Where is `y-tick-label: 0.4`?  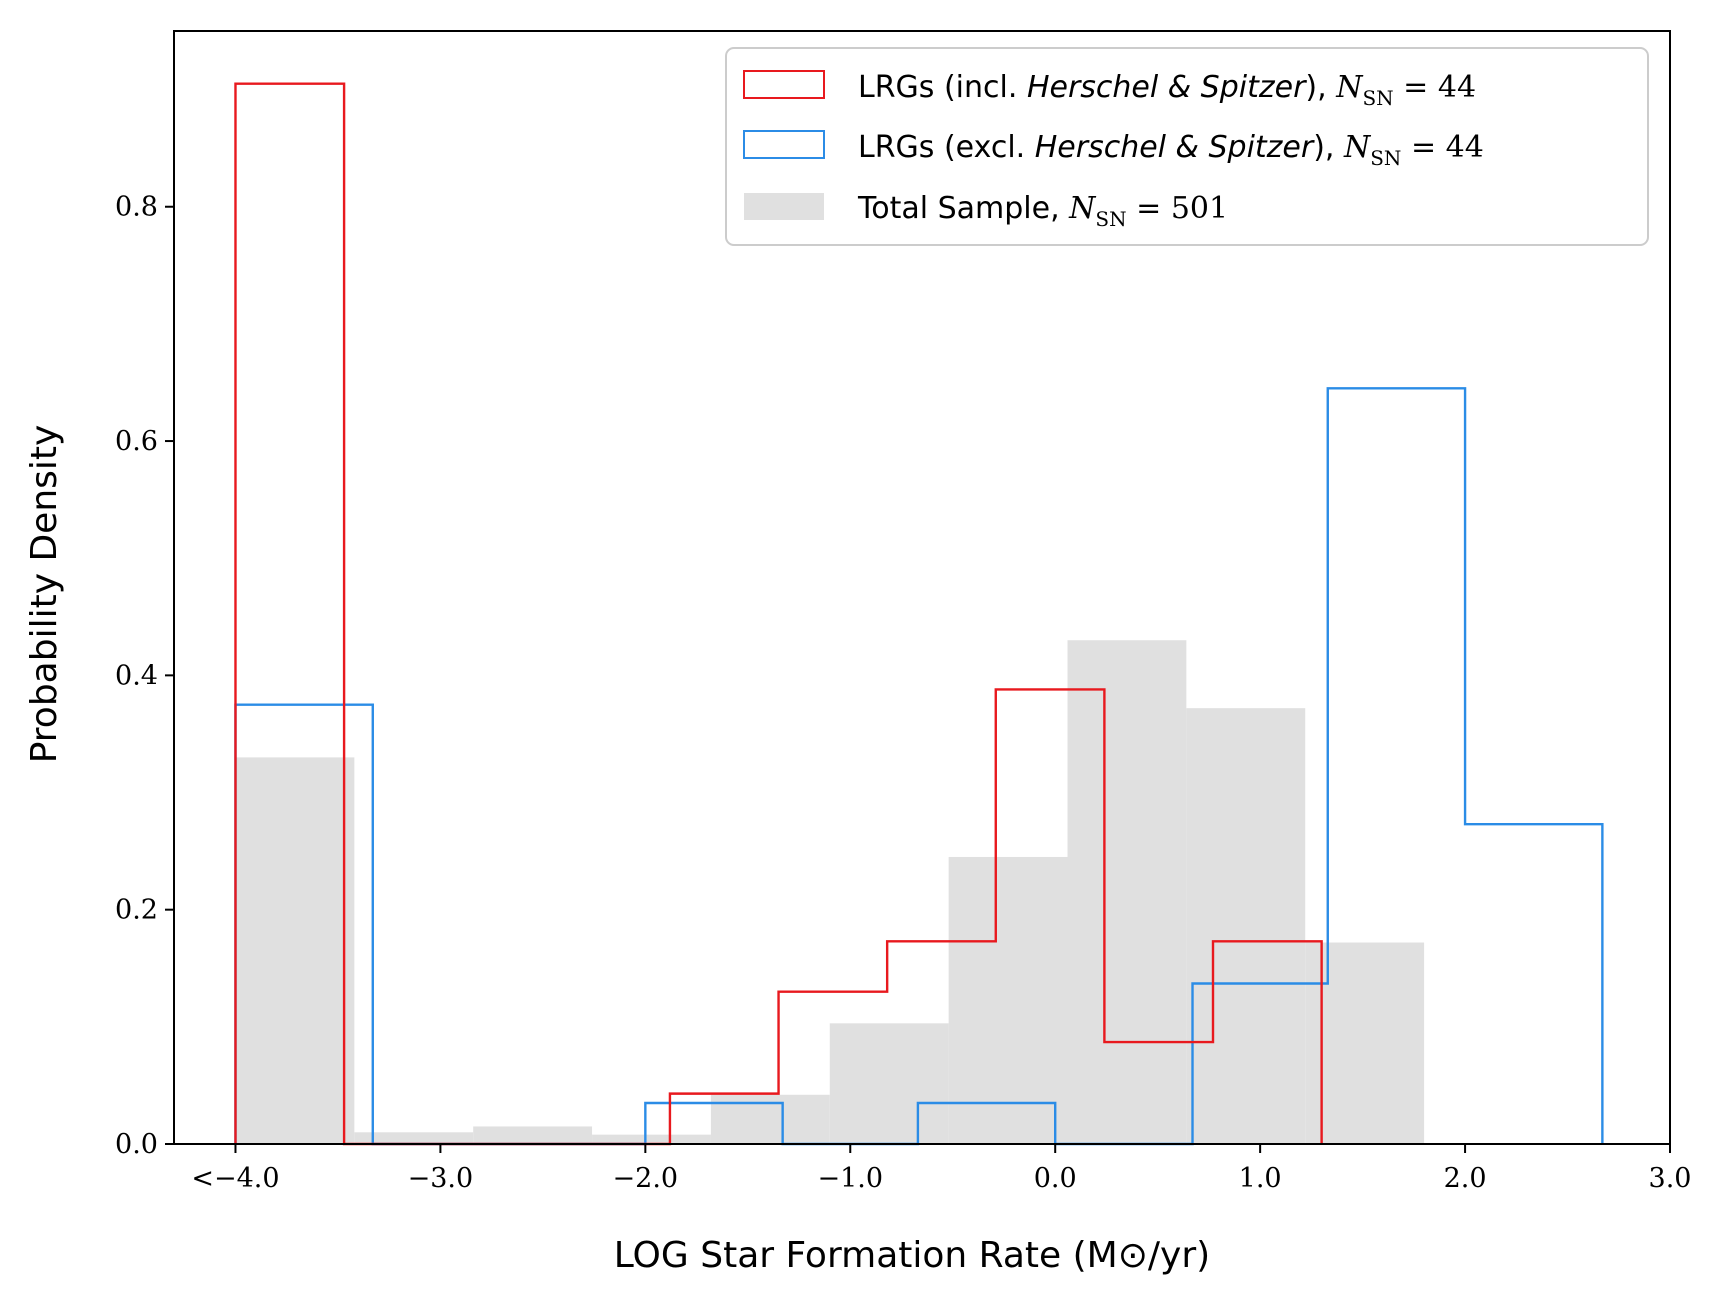
y-tick-label: 0.4 is located at coordinates (136, 675).